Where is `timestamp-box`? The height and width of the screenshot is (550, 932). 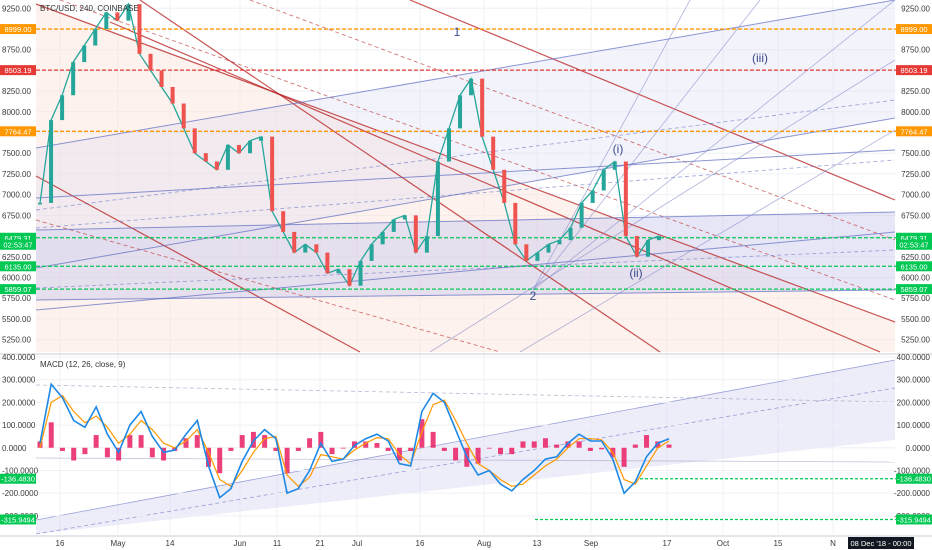 timestamp-box is located at coordinates (881, 543).